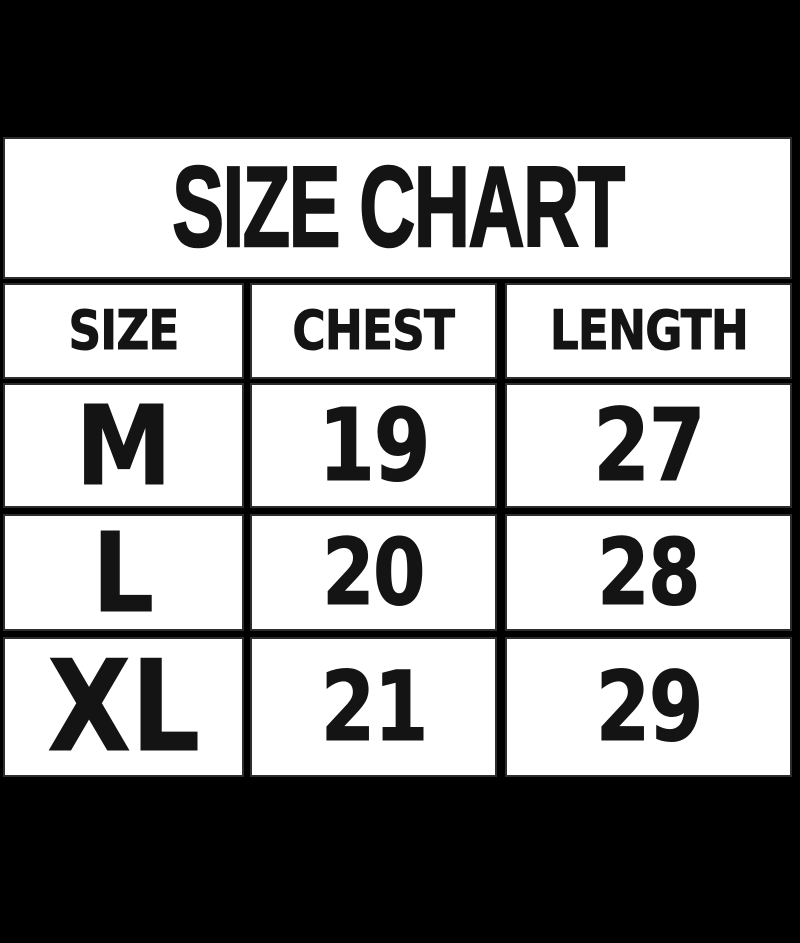 The height and width of the screenshot is (943, 800). I want to click on cell-chest-l: 20, so click(373, 572).